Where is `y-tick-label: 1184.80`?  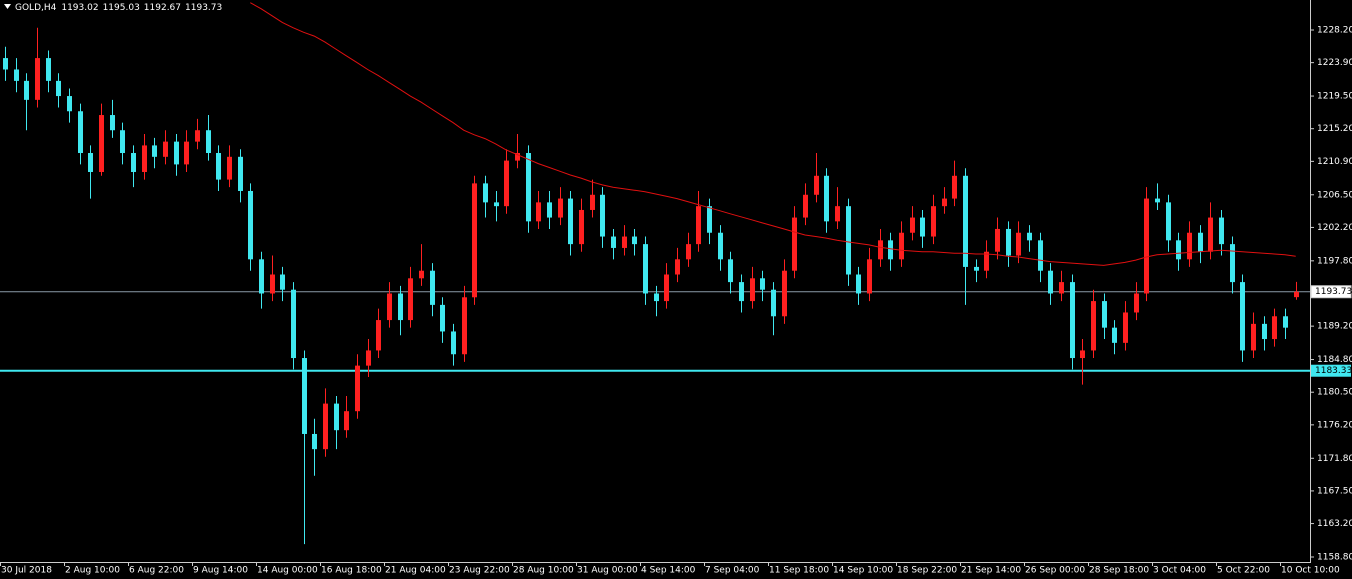
y-tick-label: 1184.80 is located at coordinates (1334, 360).